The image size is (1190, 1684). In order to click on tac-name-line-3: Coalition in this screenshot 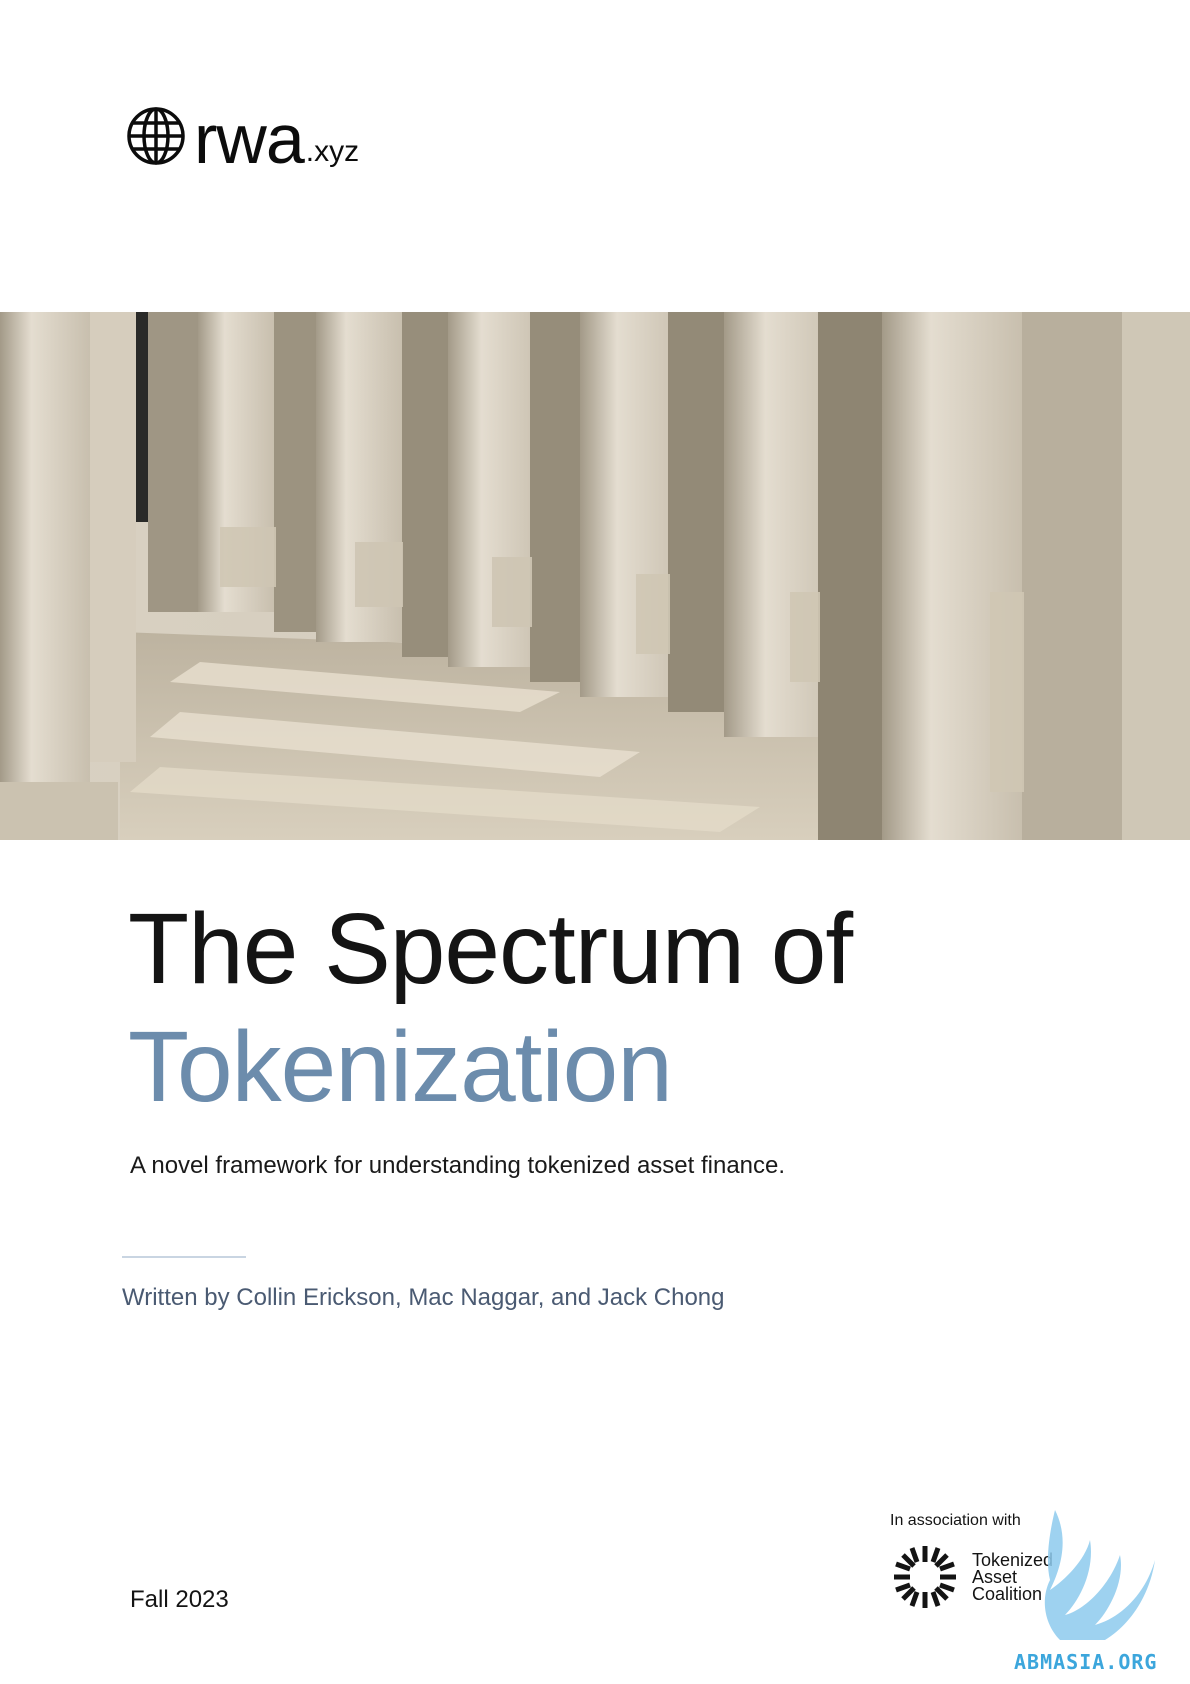, I will do `click(1007, 1593)`.